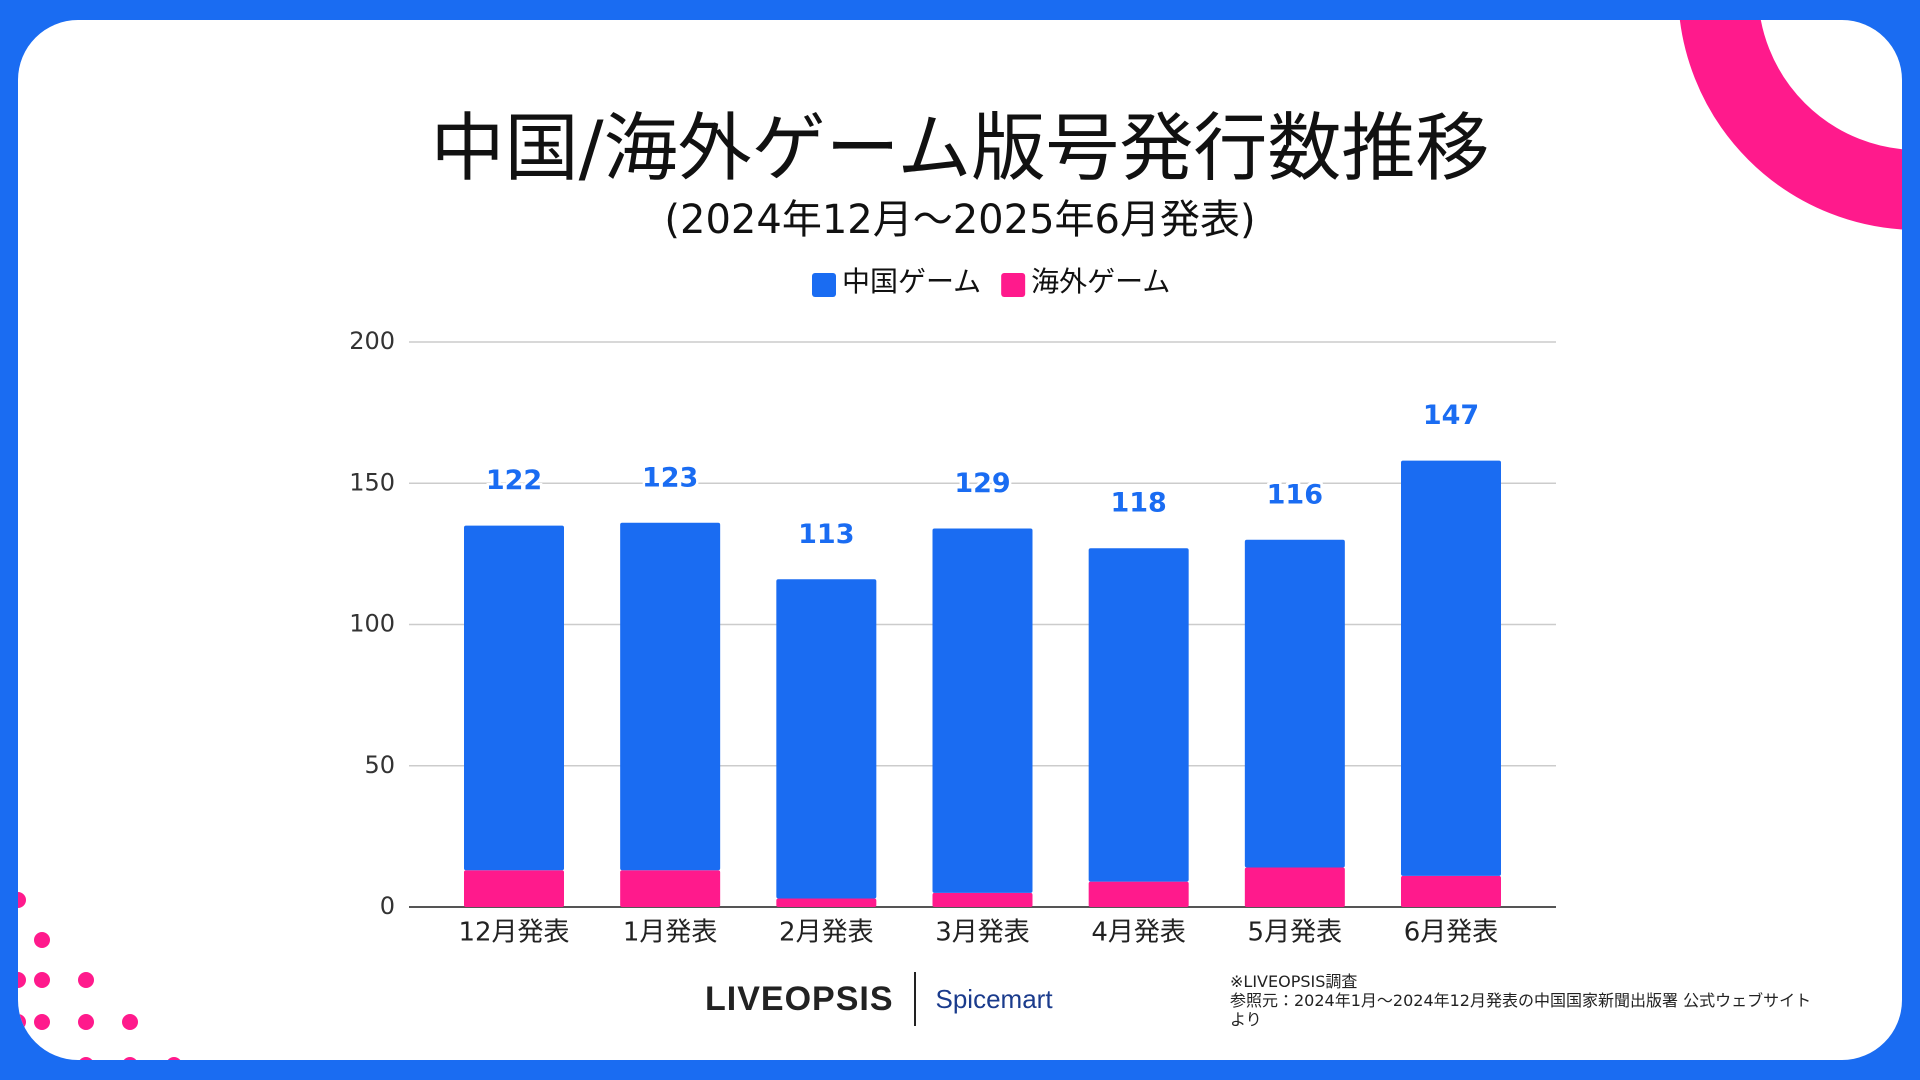 This screenshot has height=1080, width=1920. I want to click on y-tick-label: 0, so click(387, 906).